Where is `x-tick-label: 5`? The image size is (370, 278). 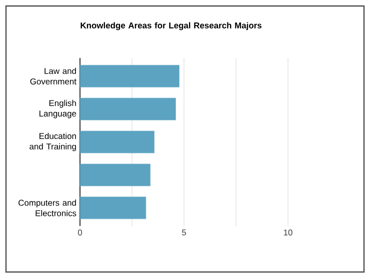
x-tick-label: 5 is located at coordinates (184, 233).